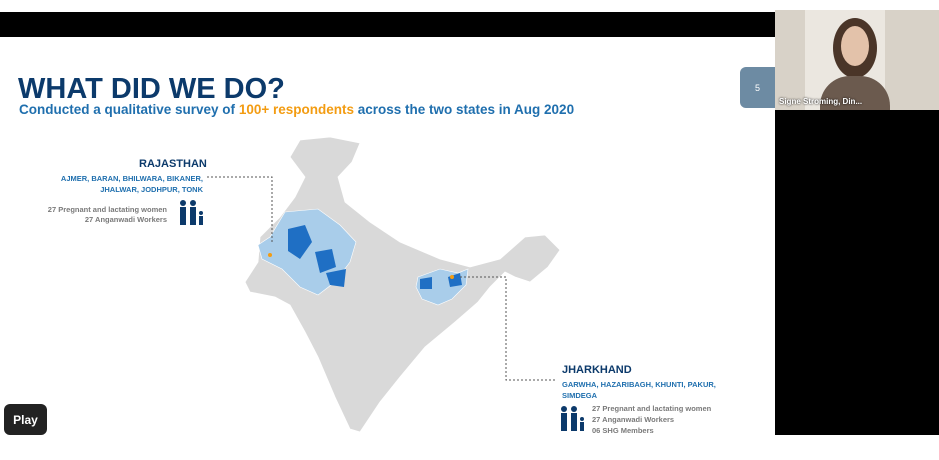 The width and height of the screenshot is (939, 460). Describe the element at coordinates (387, 24) in the screenshot. I see `top-bar` at that location.